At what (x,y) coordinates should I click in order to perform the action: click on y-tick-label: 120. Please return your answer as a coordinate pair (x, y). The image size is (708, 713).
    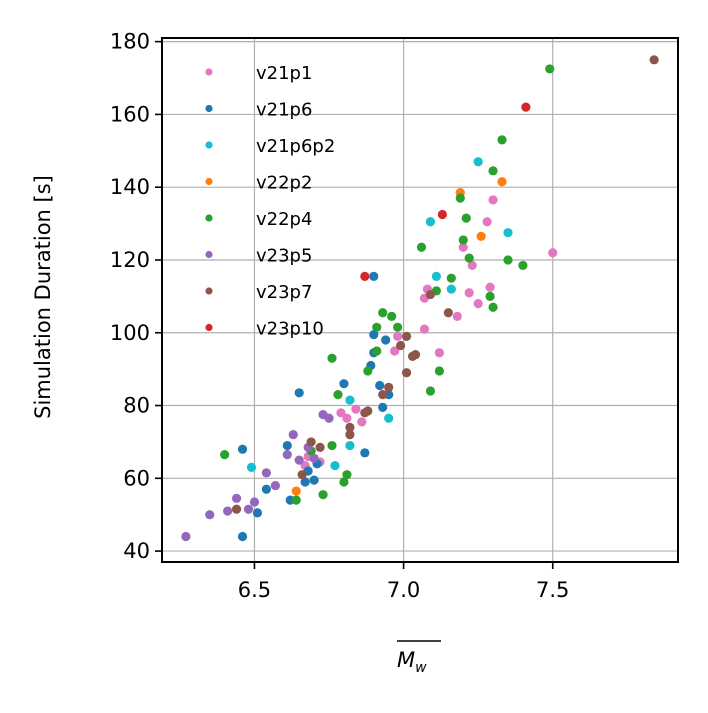
    Looking at the image, I should click on (130, 260).